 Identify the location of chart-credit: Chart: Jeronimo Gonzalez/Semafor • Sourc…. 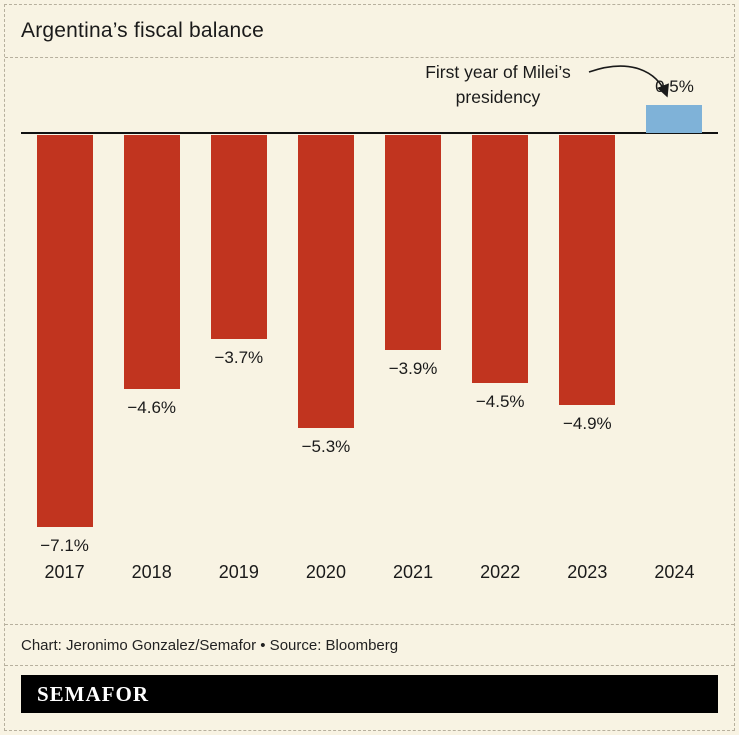
(210, 645).